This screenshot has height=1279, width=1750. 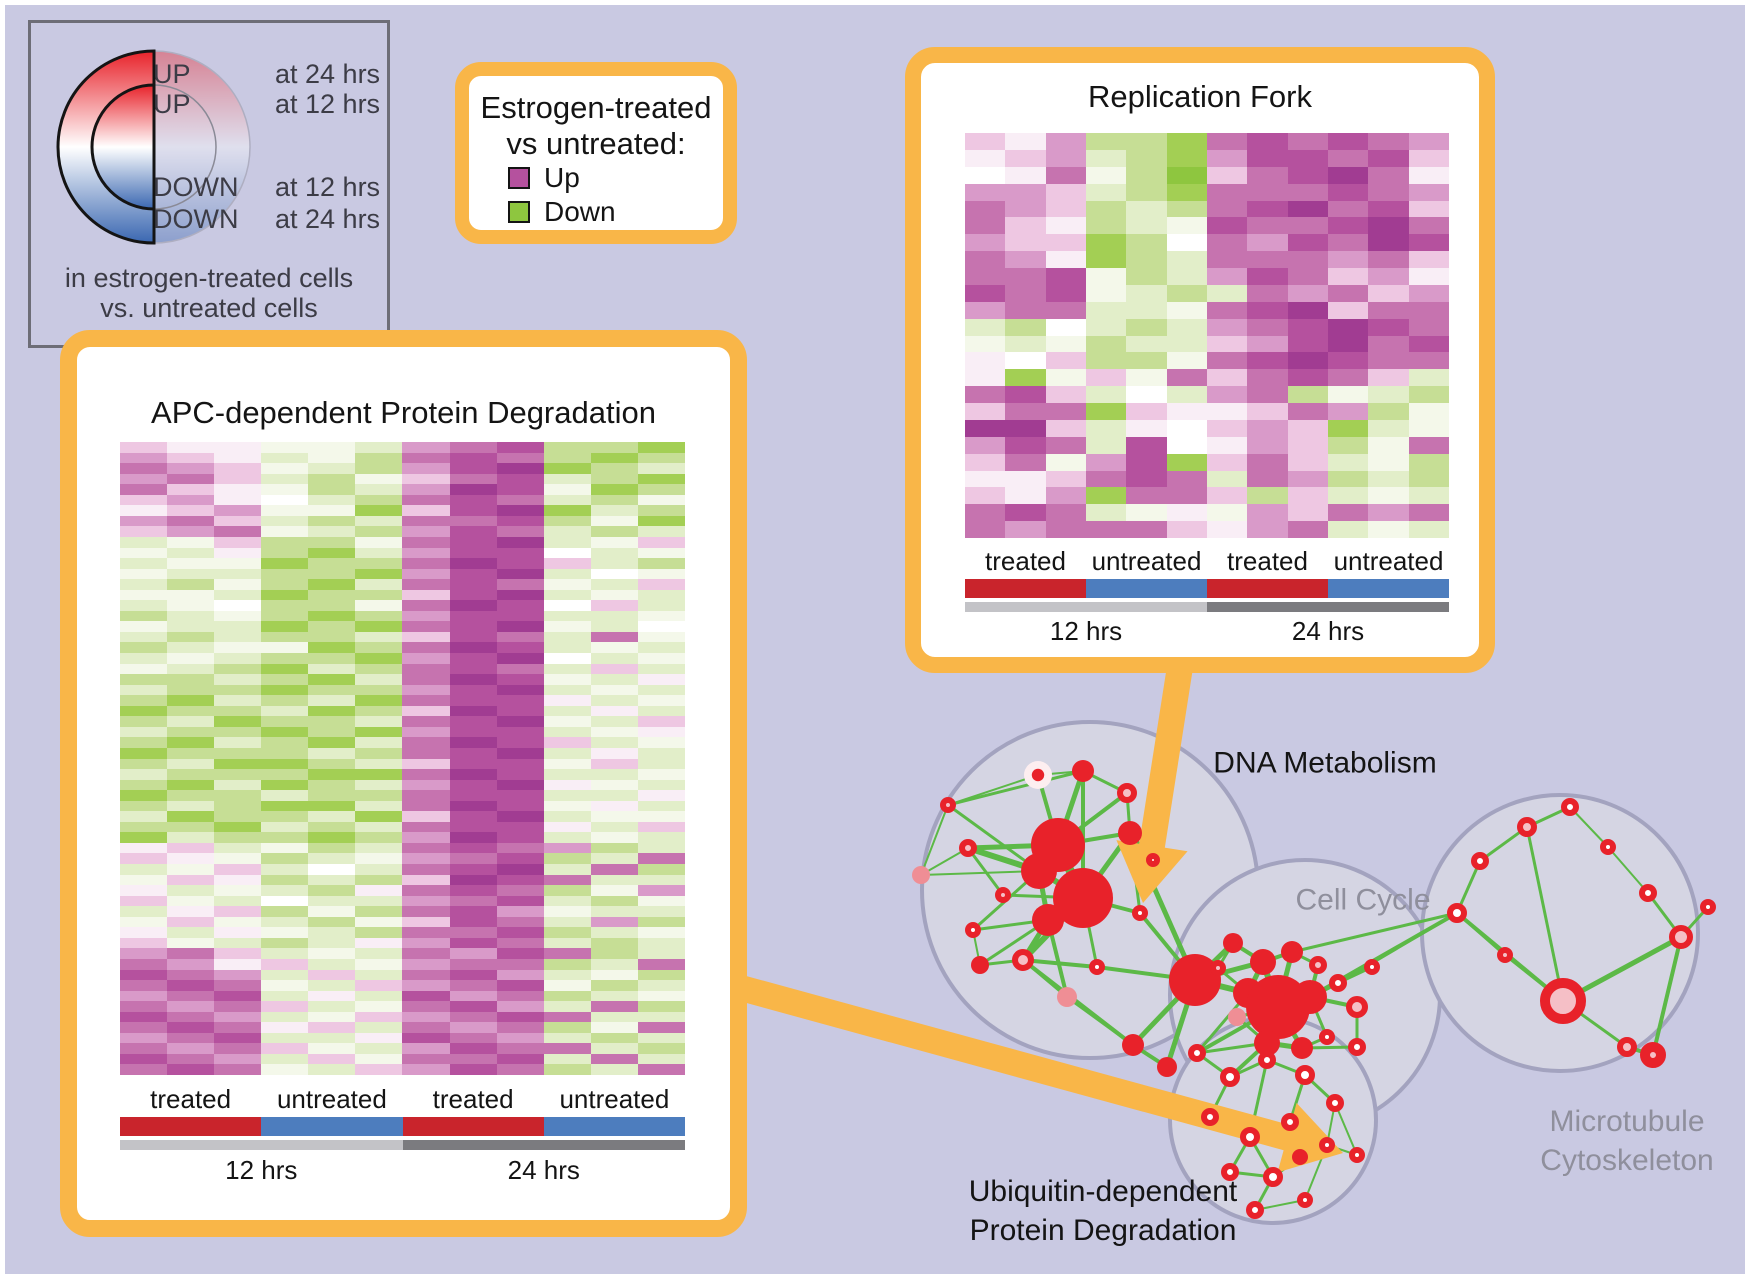 What do you see at coordinates (1388, 561) in the screenshot?
I see `condition-label: untreated` at bounding box center [1388, 561].